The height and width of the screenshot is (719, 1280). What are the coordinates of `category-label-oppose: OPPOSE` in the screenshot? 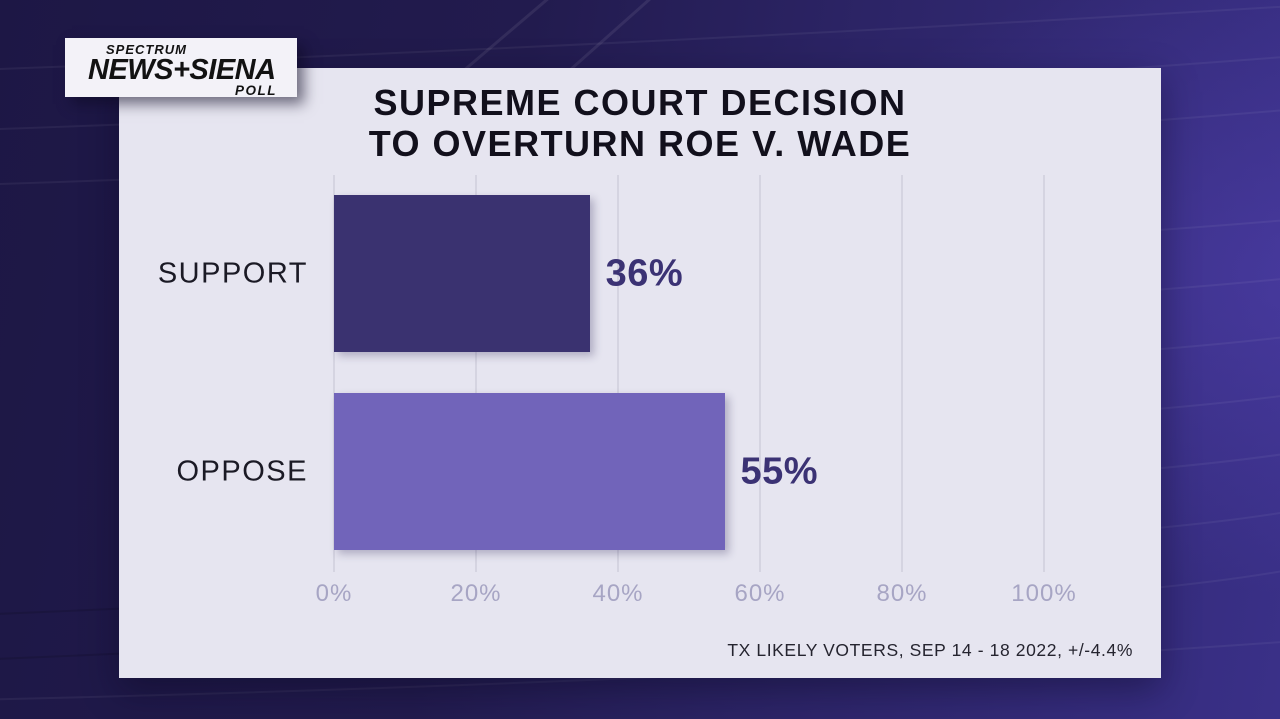 It's located at (242, 471).